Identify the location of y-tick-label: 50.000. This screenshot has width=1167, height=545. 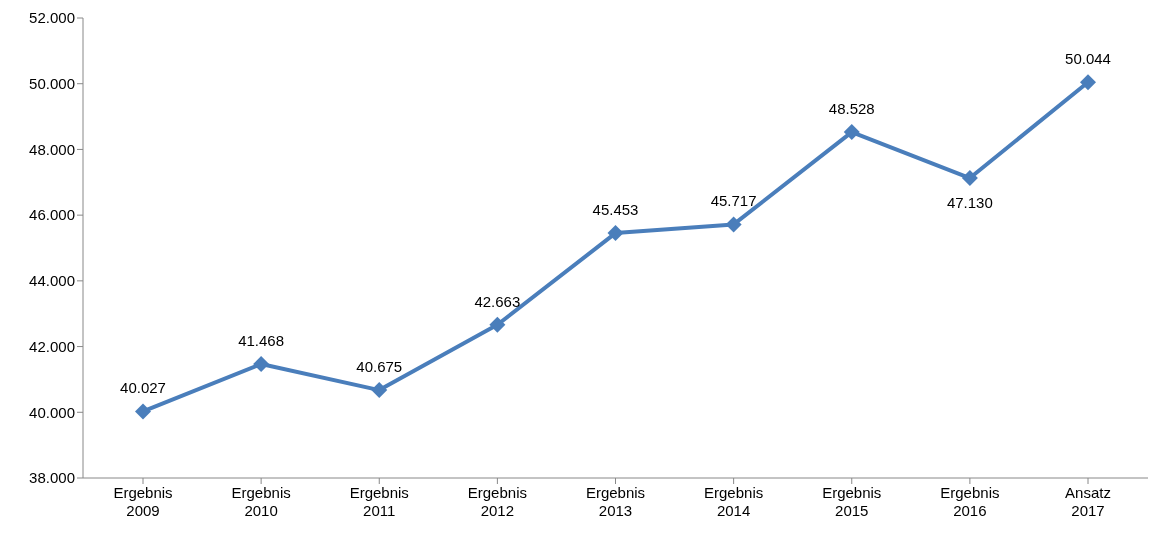
(52, 84).